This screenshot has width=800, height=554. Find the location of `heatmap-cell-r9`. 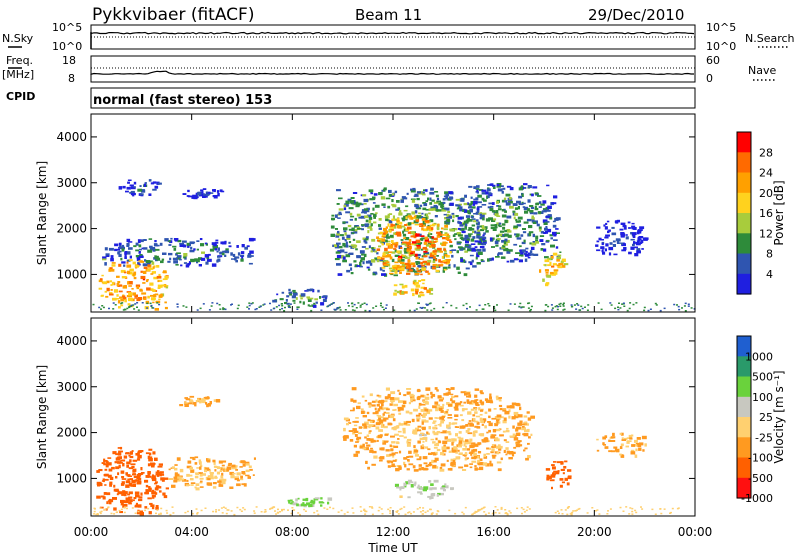

heatmap-cell-r9 is located at coordinates (598, 250).